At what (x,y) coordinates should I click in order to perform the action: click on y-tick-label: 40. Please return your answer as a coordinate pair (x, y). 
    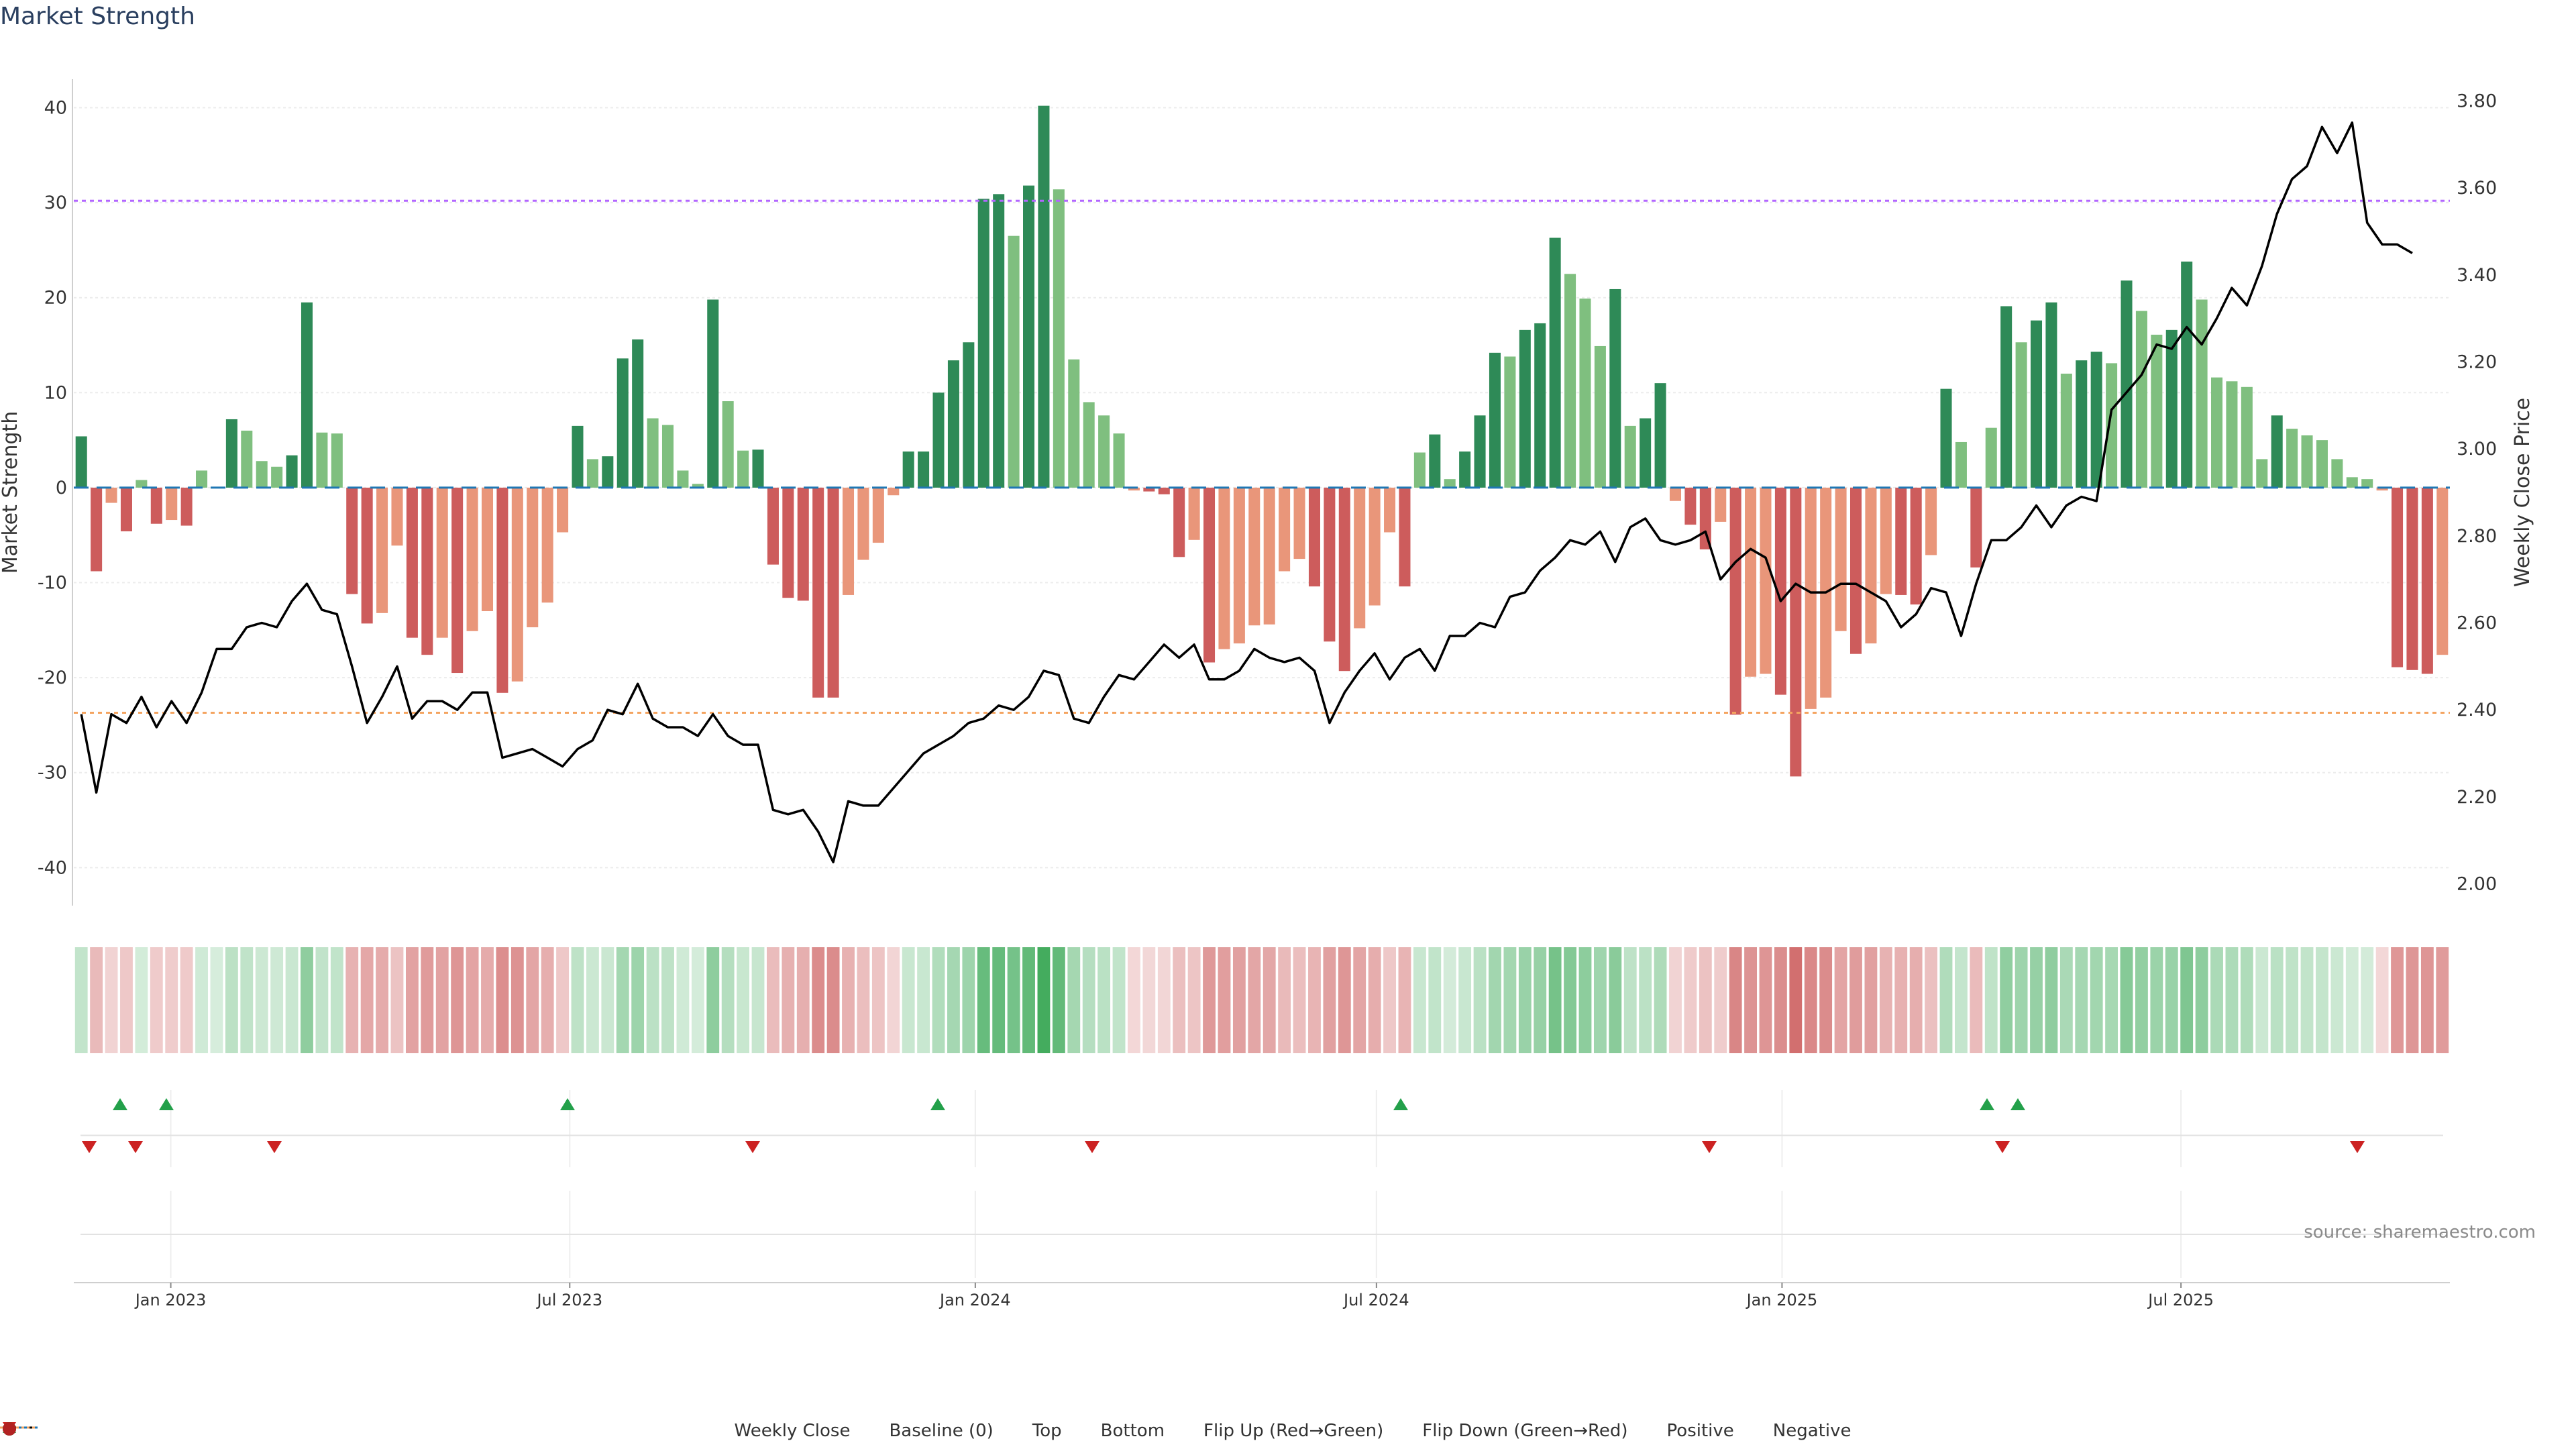
    Looking at the image, I should click on (55, 107).